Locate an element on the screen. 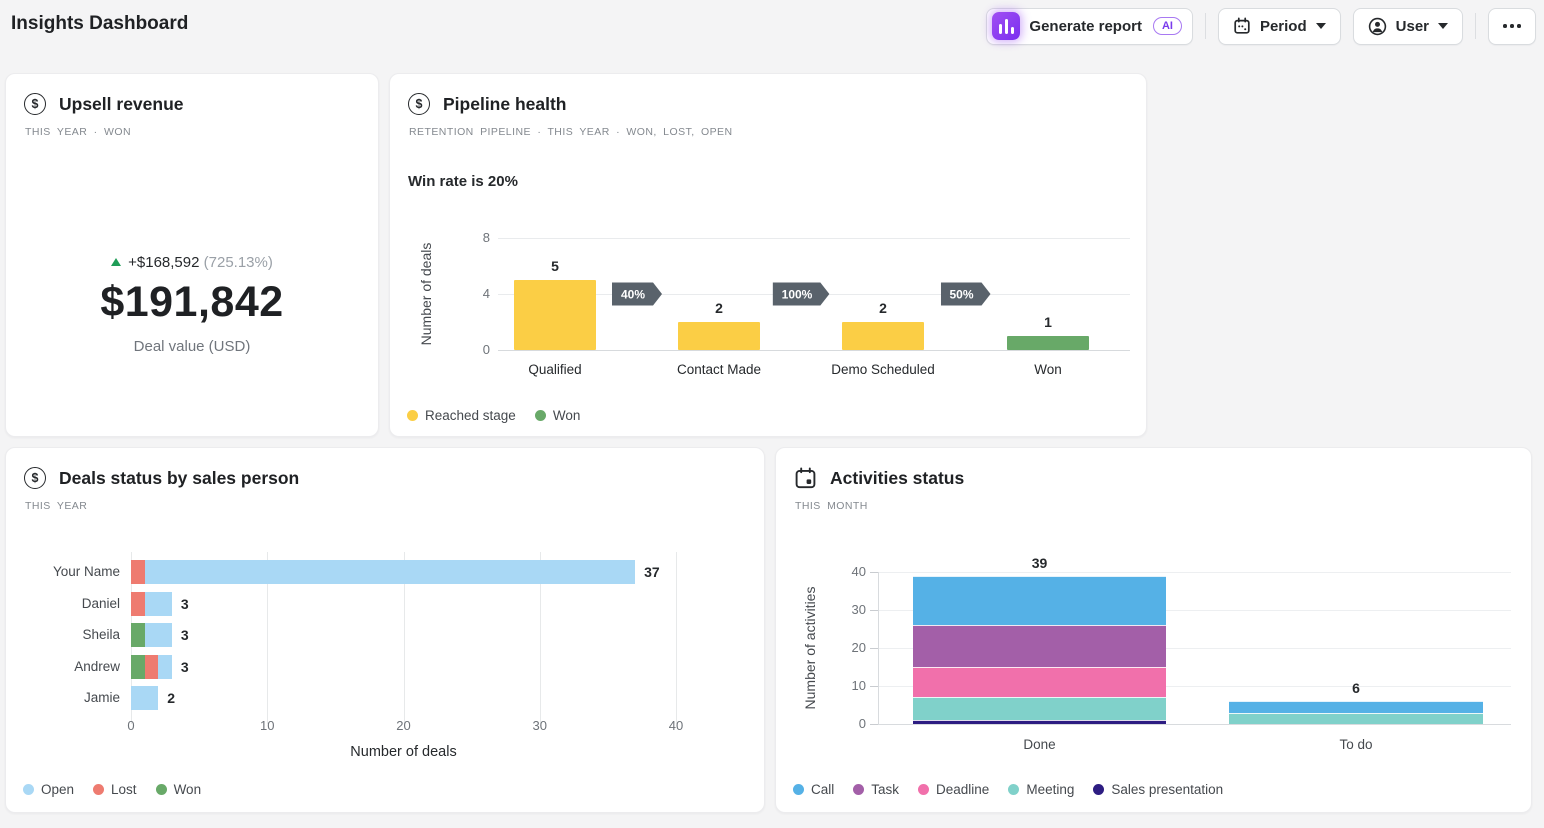  header-controls: Generate report AI Period User is located at coordinates (1261, 26).